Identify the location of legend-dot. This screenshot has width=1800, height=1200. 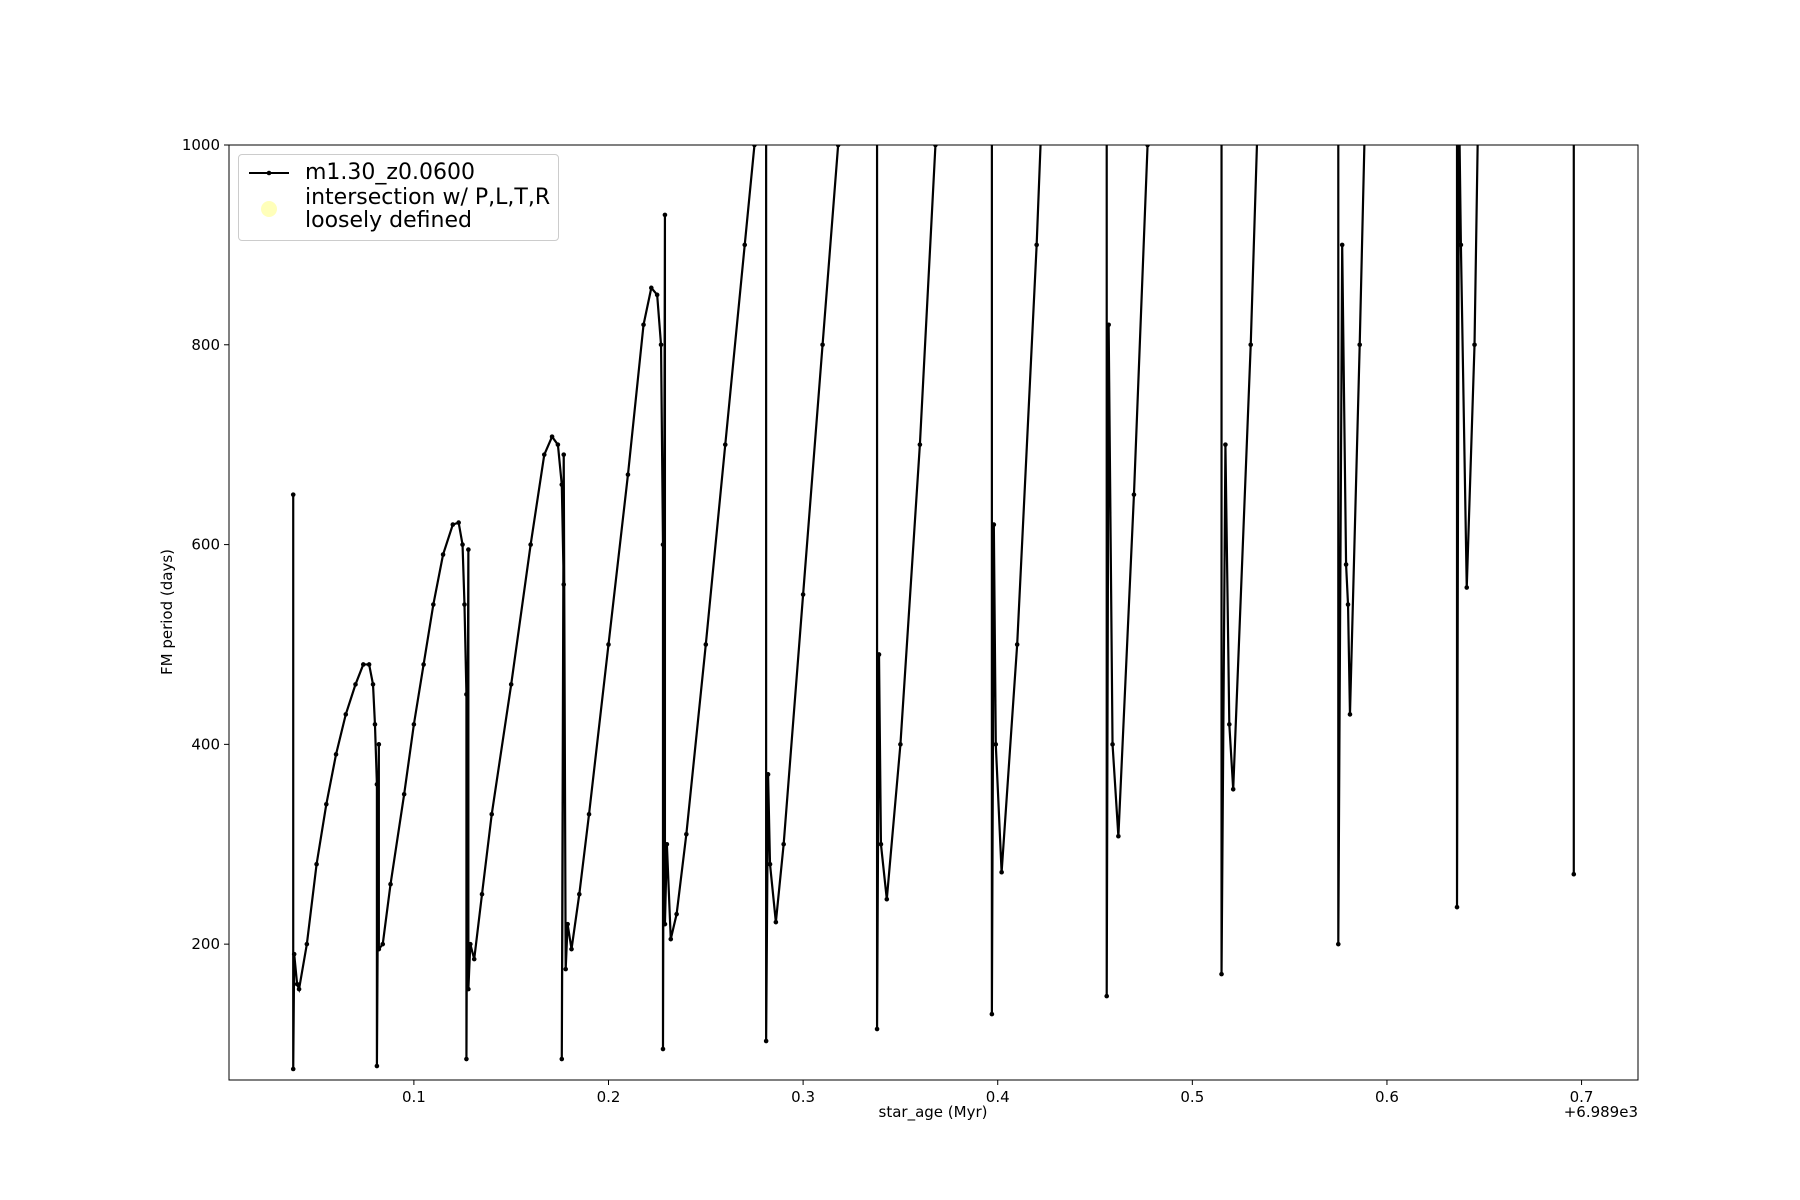
(269, 209).